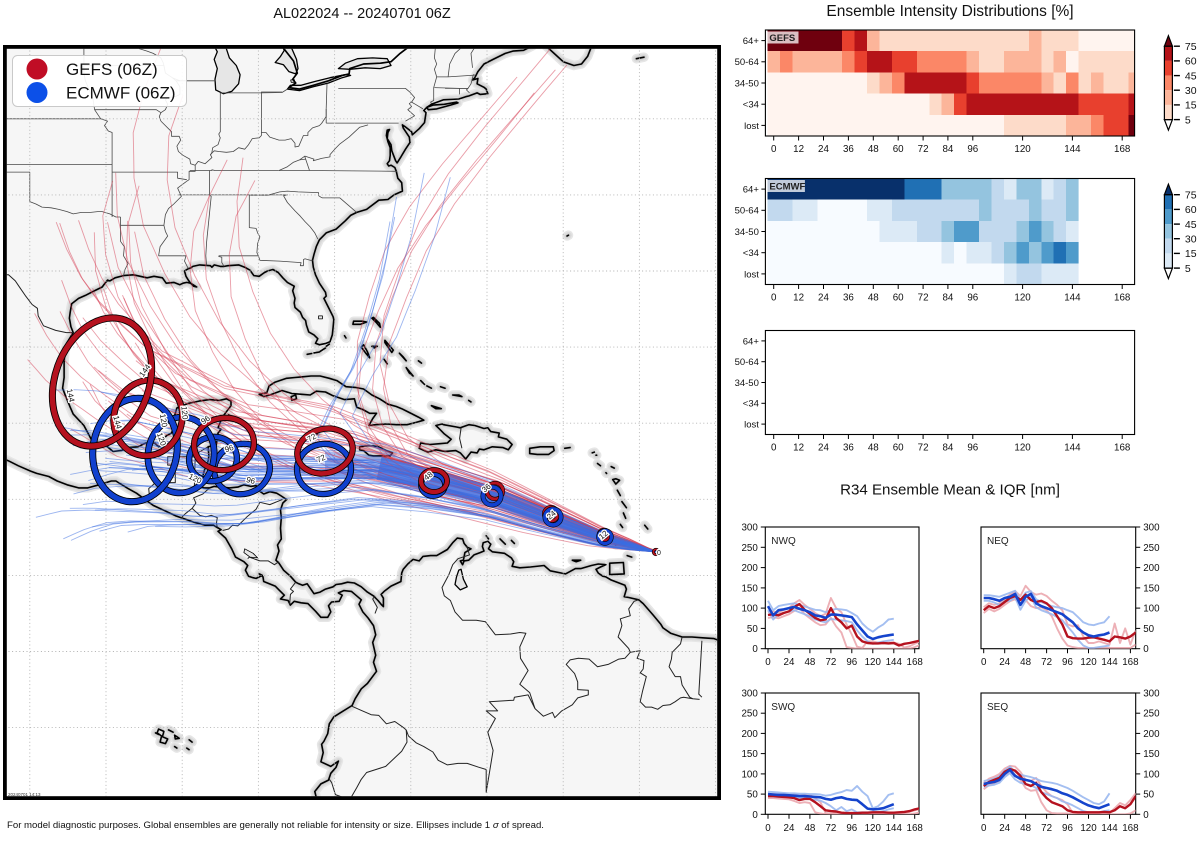 This screenshot has height=845, width=1200. I want to click on svg-text: 30, so click(1191, 91).